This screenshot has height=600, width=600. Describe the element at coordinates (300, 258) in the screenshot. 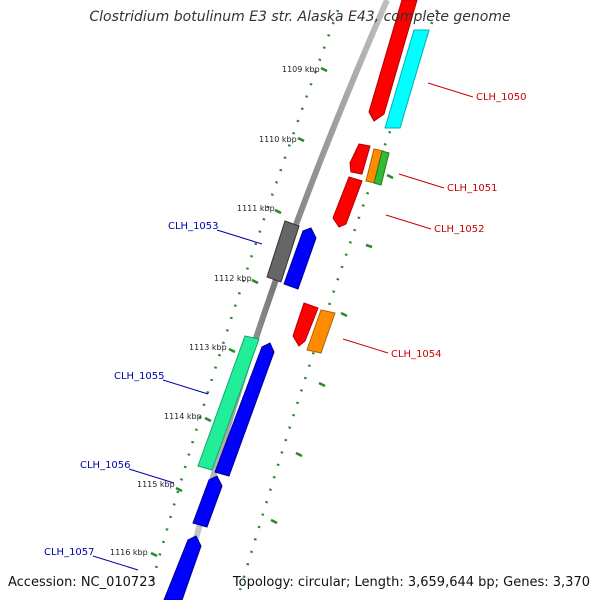

I see `gene-feature-clh-1053-blue` at that location.